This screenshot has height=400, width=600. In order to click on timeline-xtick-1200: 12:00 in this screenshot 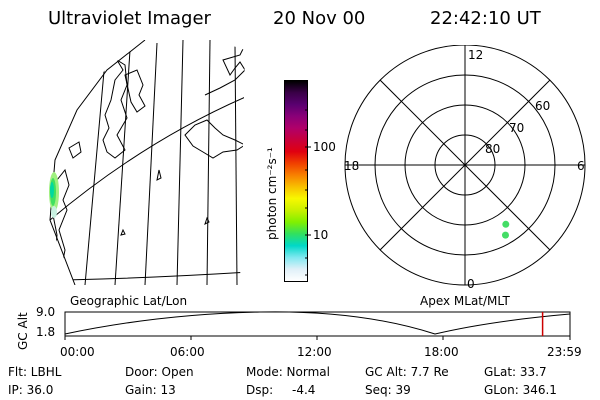, I will do `click(314, 352)`.